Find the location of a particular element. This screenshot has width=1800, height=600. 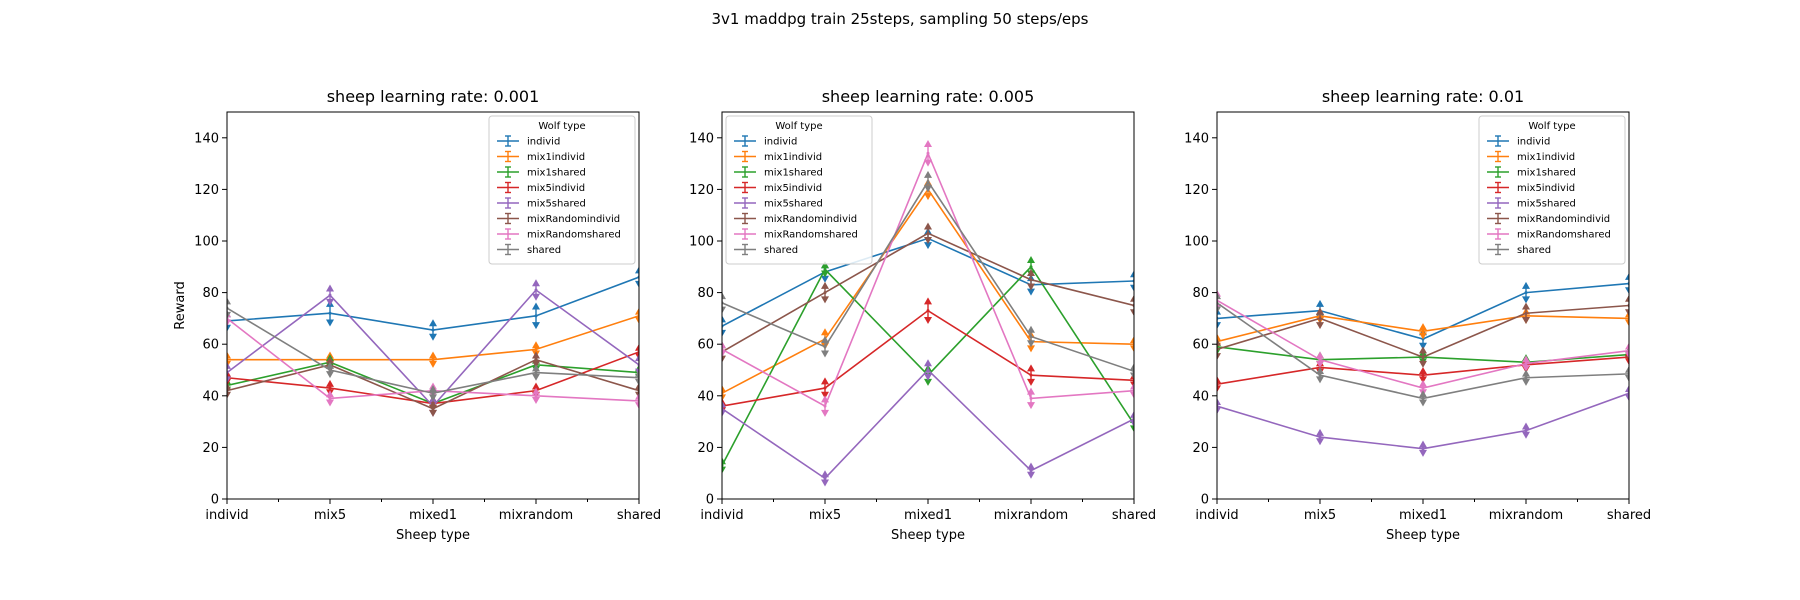

y-axis-label: Reward is located at coordinates (180, 305).